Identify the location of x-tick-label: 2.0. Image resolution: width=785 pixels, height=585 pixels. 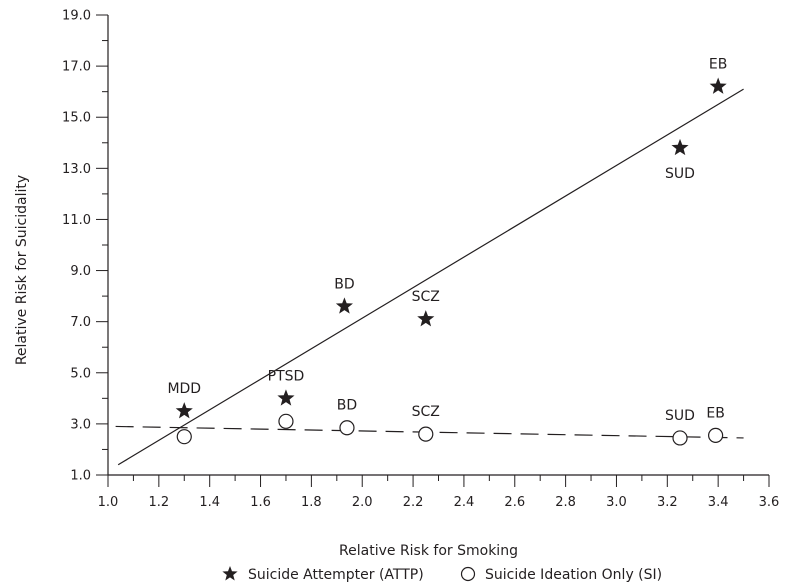
(362, 502).